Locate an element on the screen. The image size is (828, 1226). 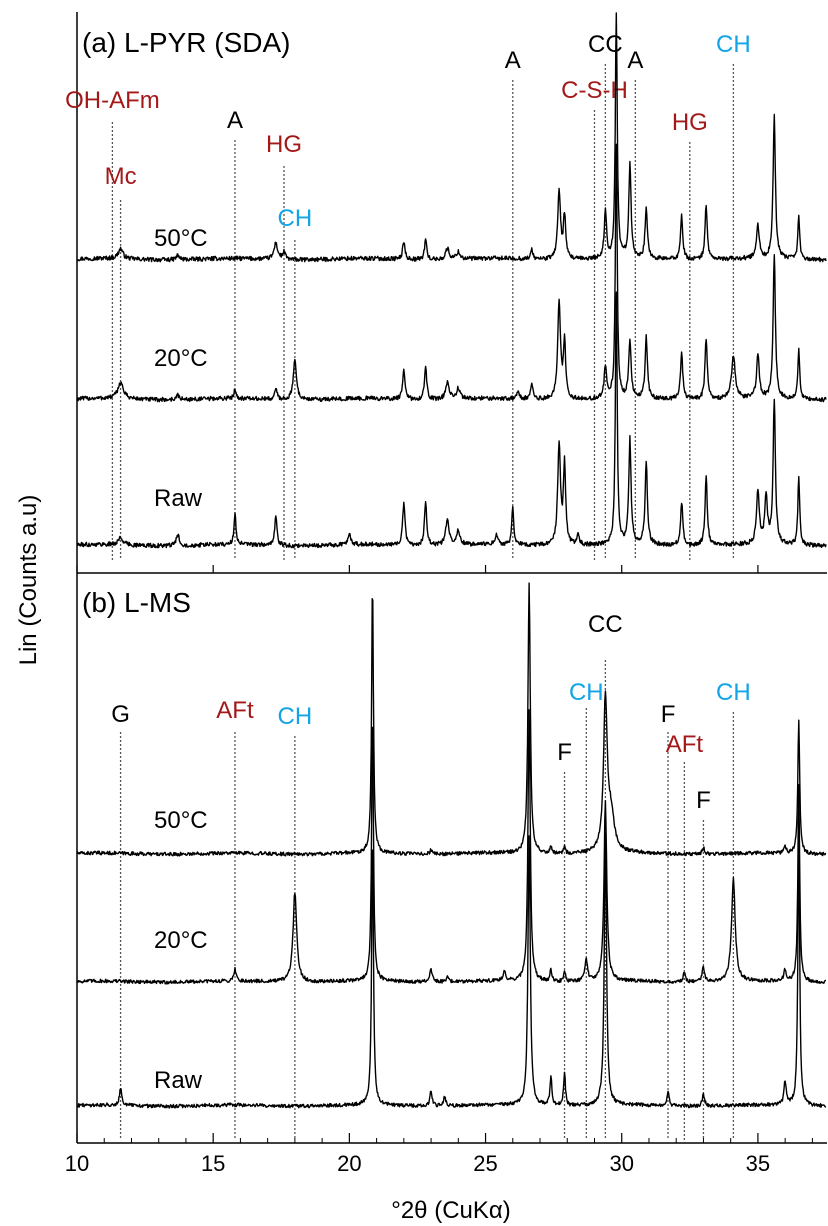
x-tick-label: 10 is located at coordinates (77, 1163).